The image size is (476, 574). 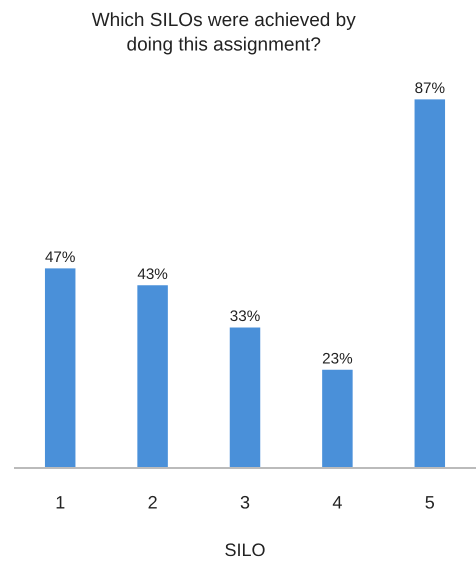 I want to click on x-tick-label: 5, so click(x=429, y=502).